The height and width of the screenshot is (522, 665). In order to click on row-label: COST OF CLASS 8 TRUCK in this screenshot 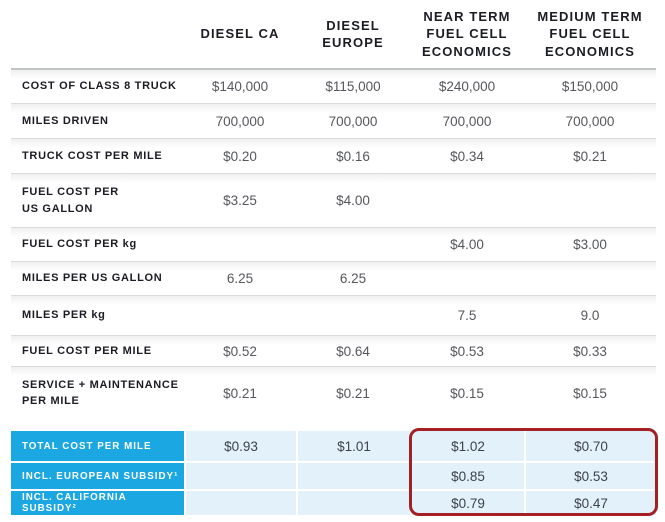, I will do `click(99, 86)`.